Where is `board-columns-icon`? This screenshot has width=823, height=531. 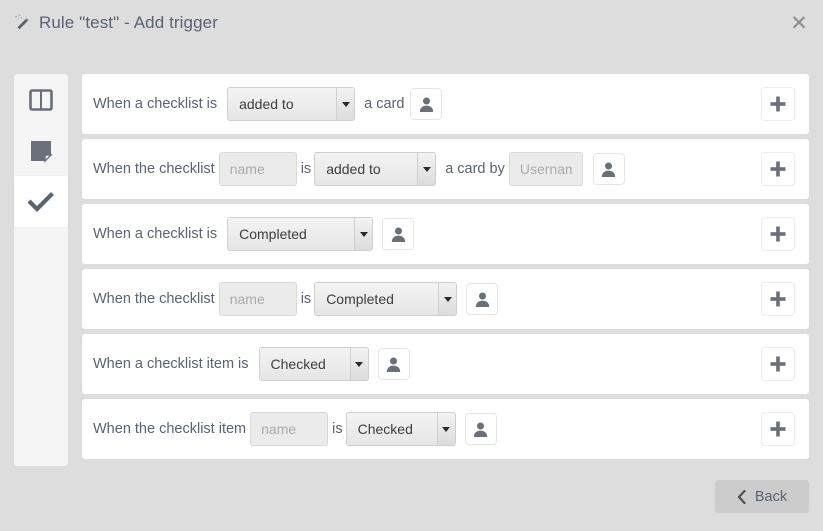
board-columns-icon is located at coordinates (41, 99).